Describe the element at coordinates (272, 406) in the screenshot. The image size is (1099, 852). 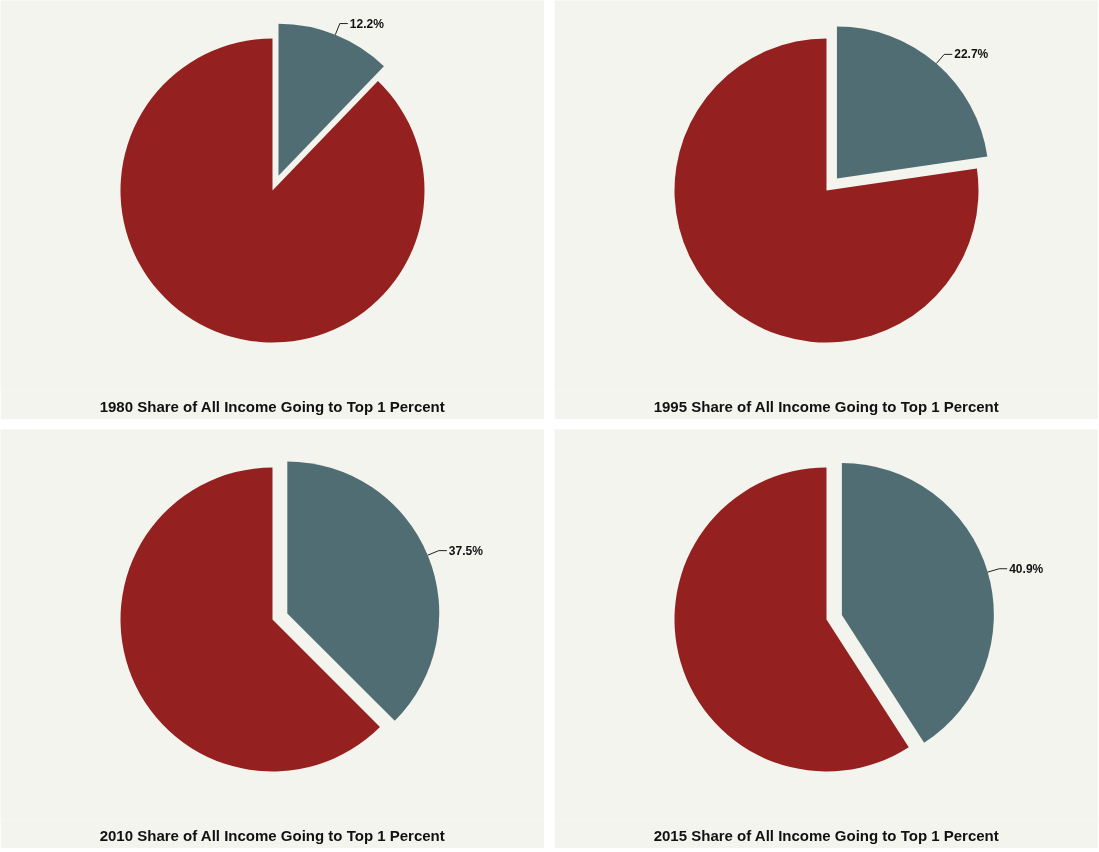
I see `text: 1980 Share of All Income Going to Top 1 Percent` at that location.